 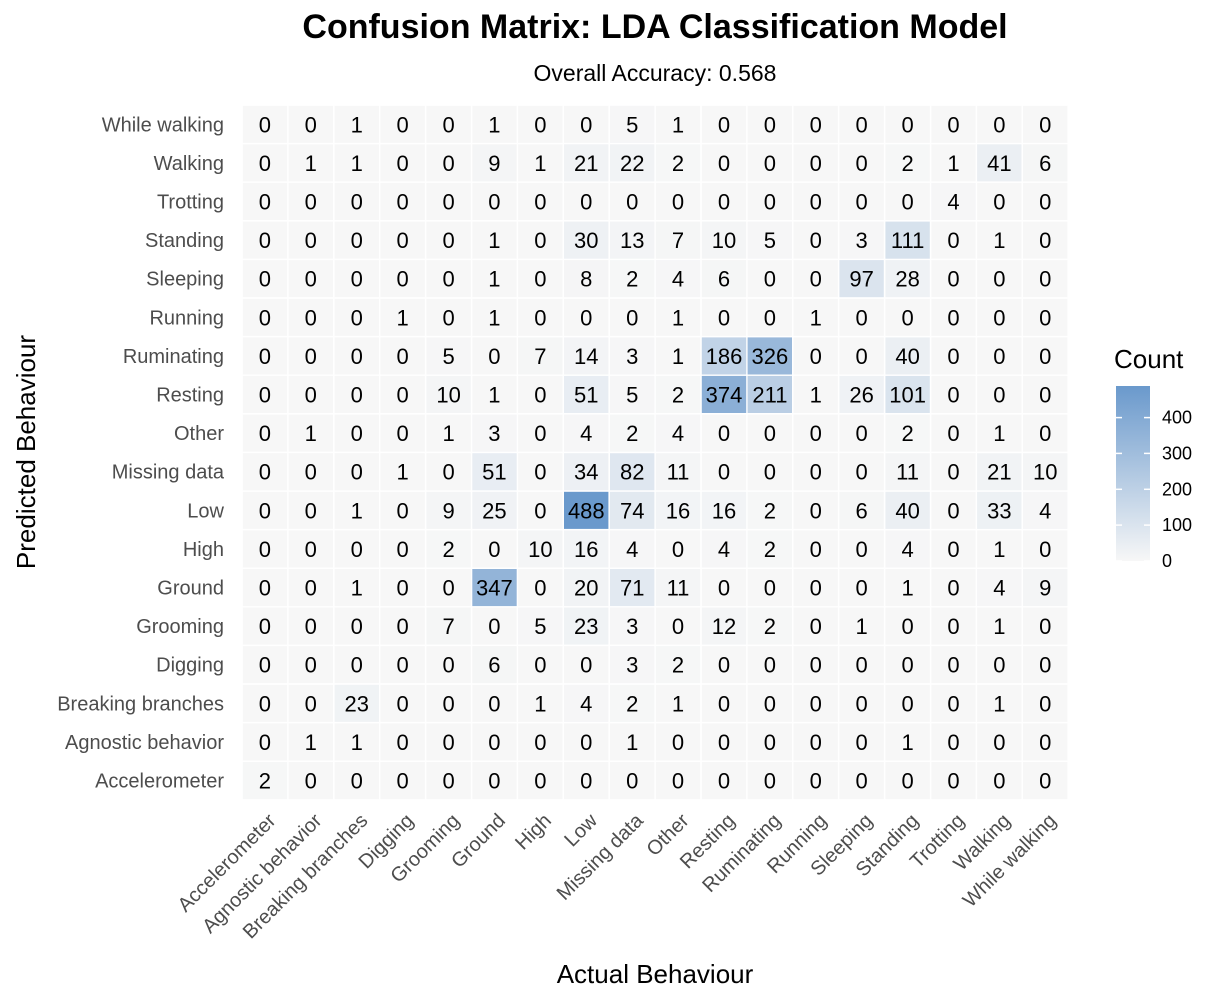 What do you see at coordinates (186, 318) in the screenshot?
I see `y-tick-label: Running` at bounding box center [186, 318].